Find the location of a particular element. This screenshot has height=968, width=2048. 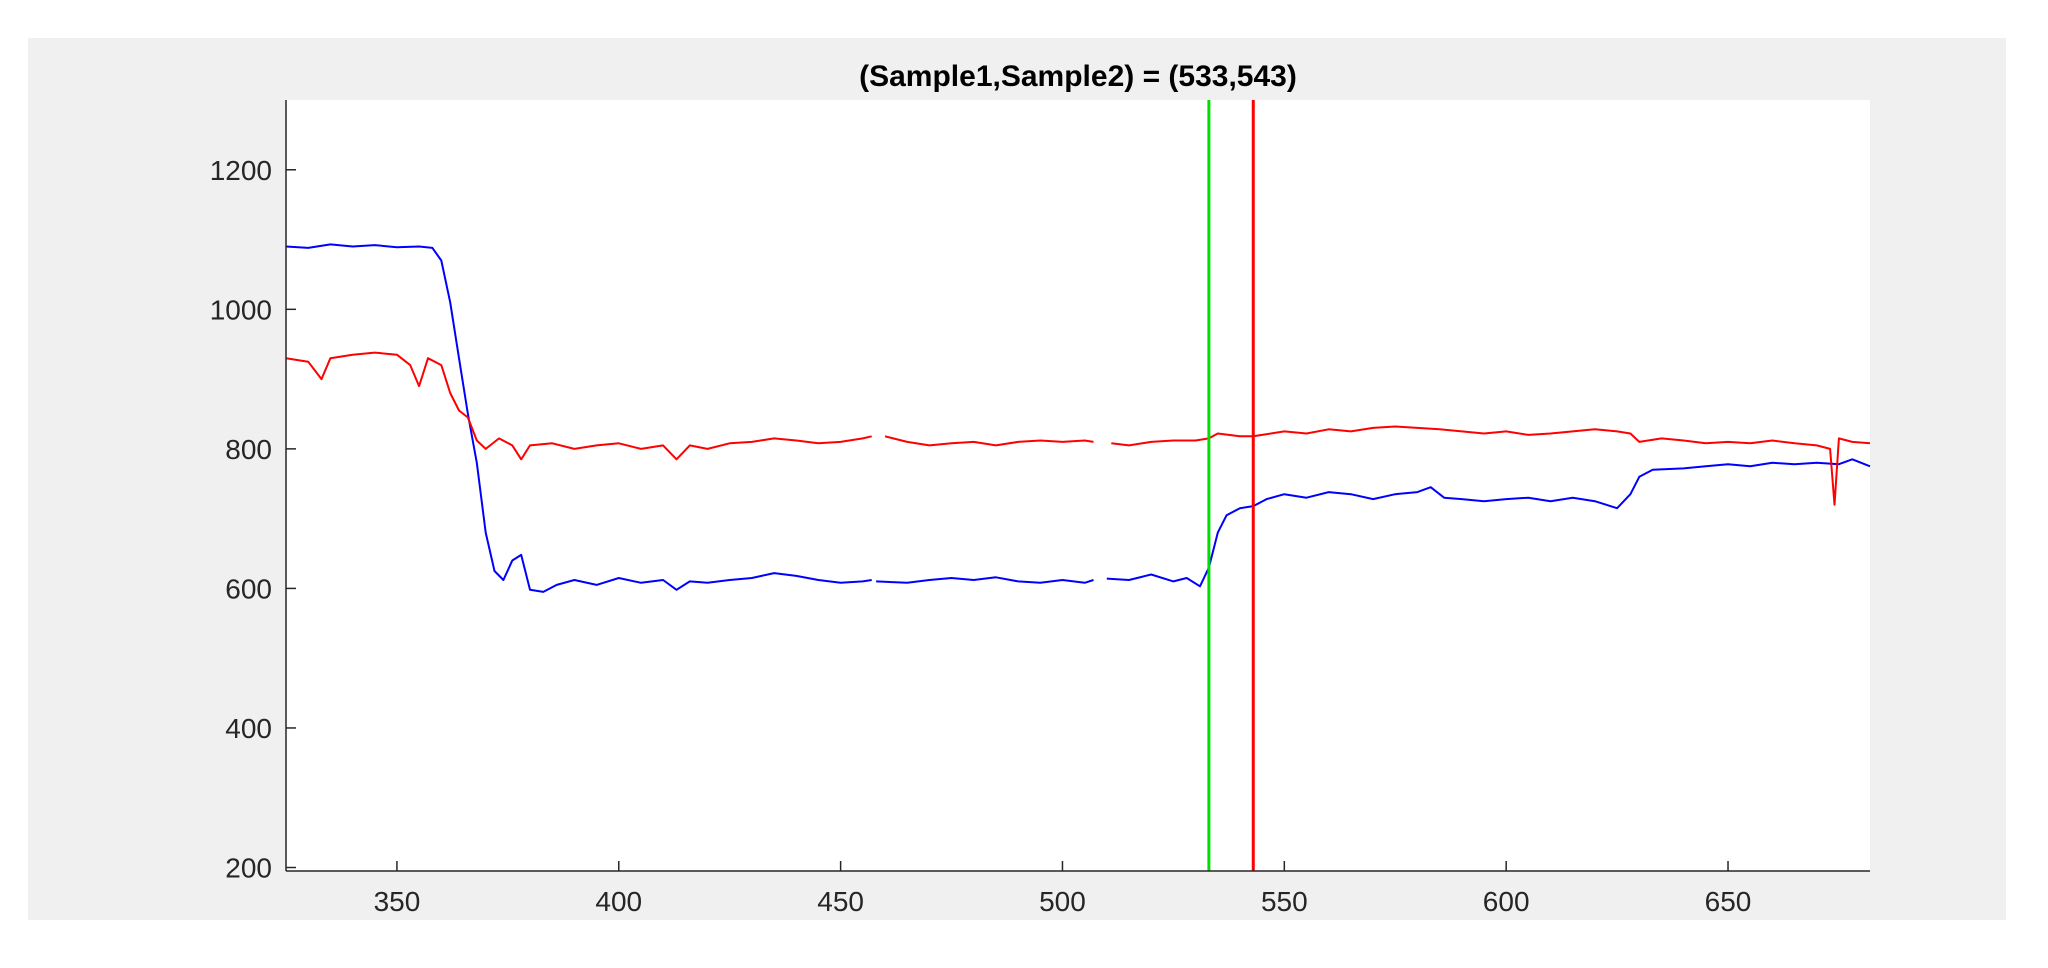

x-tick-label: 650 is located at coordinates (1728, 901).